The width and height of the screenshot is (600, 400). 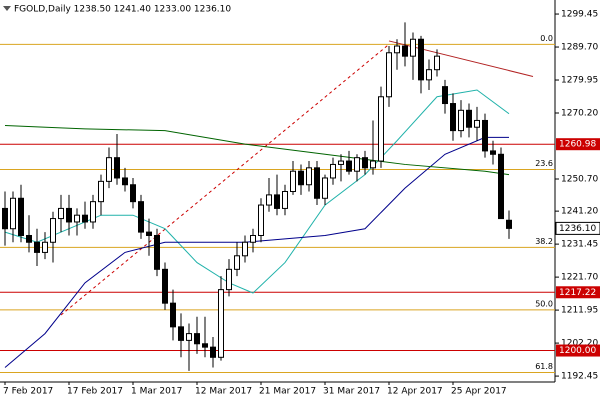 I want to click on x-tick-label: 17 Feb 2017, so click(x=95, y=392).